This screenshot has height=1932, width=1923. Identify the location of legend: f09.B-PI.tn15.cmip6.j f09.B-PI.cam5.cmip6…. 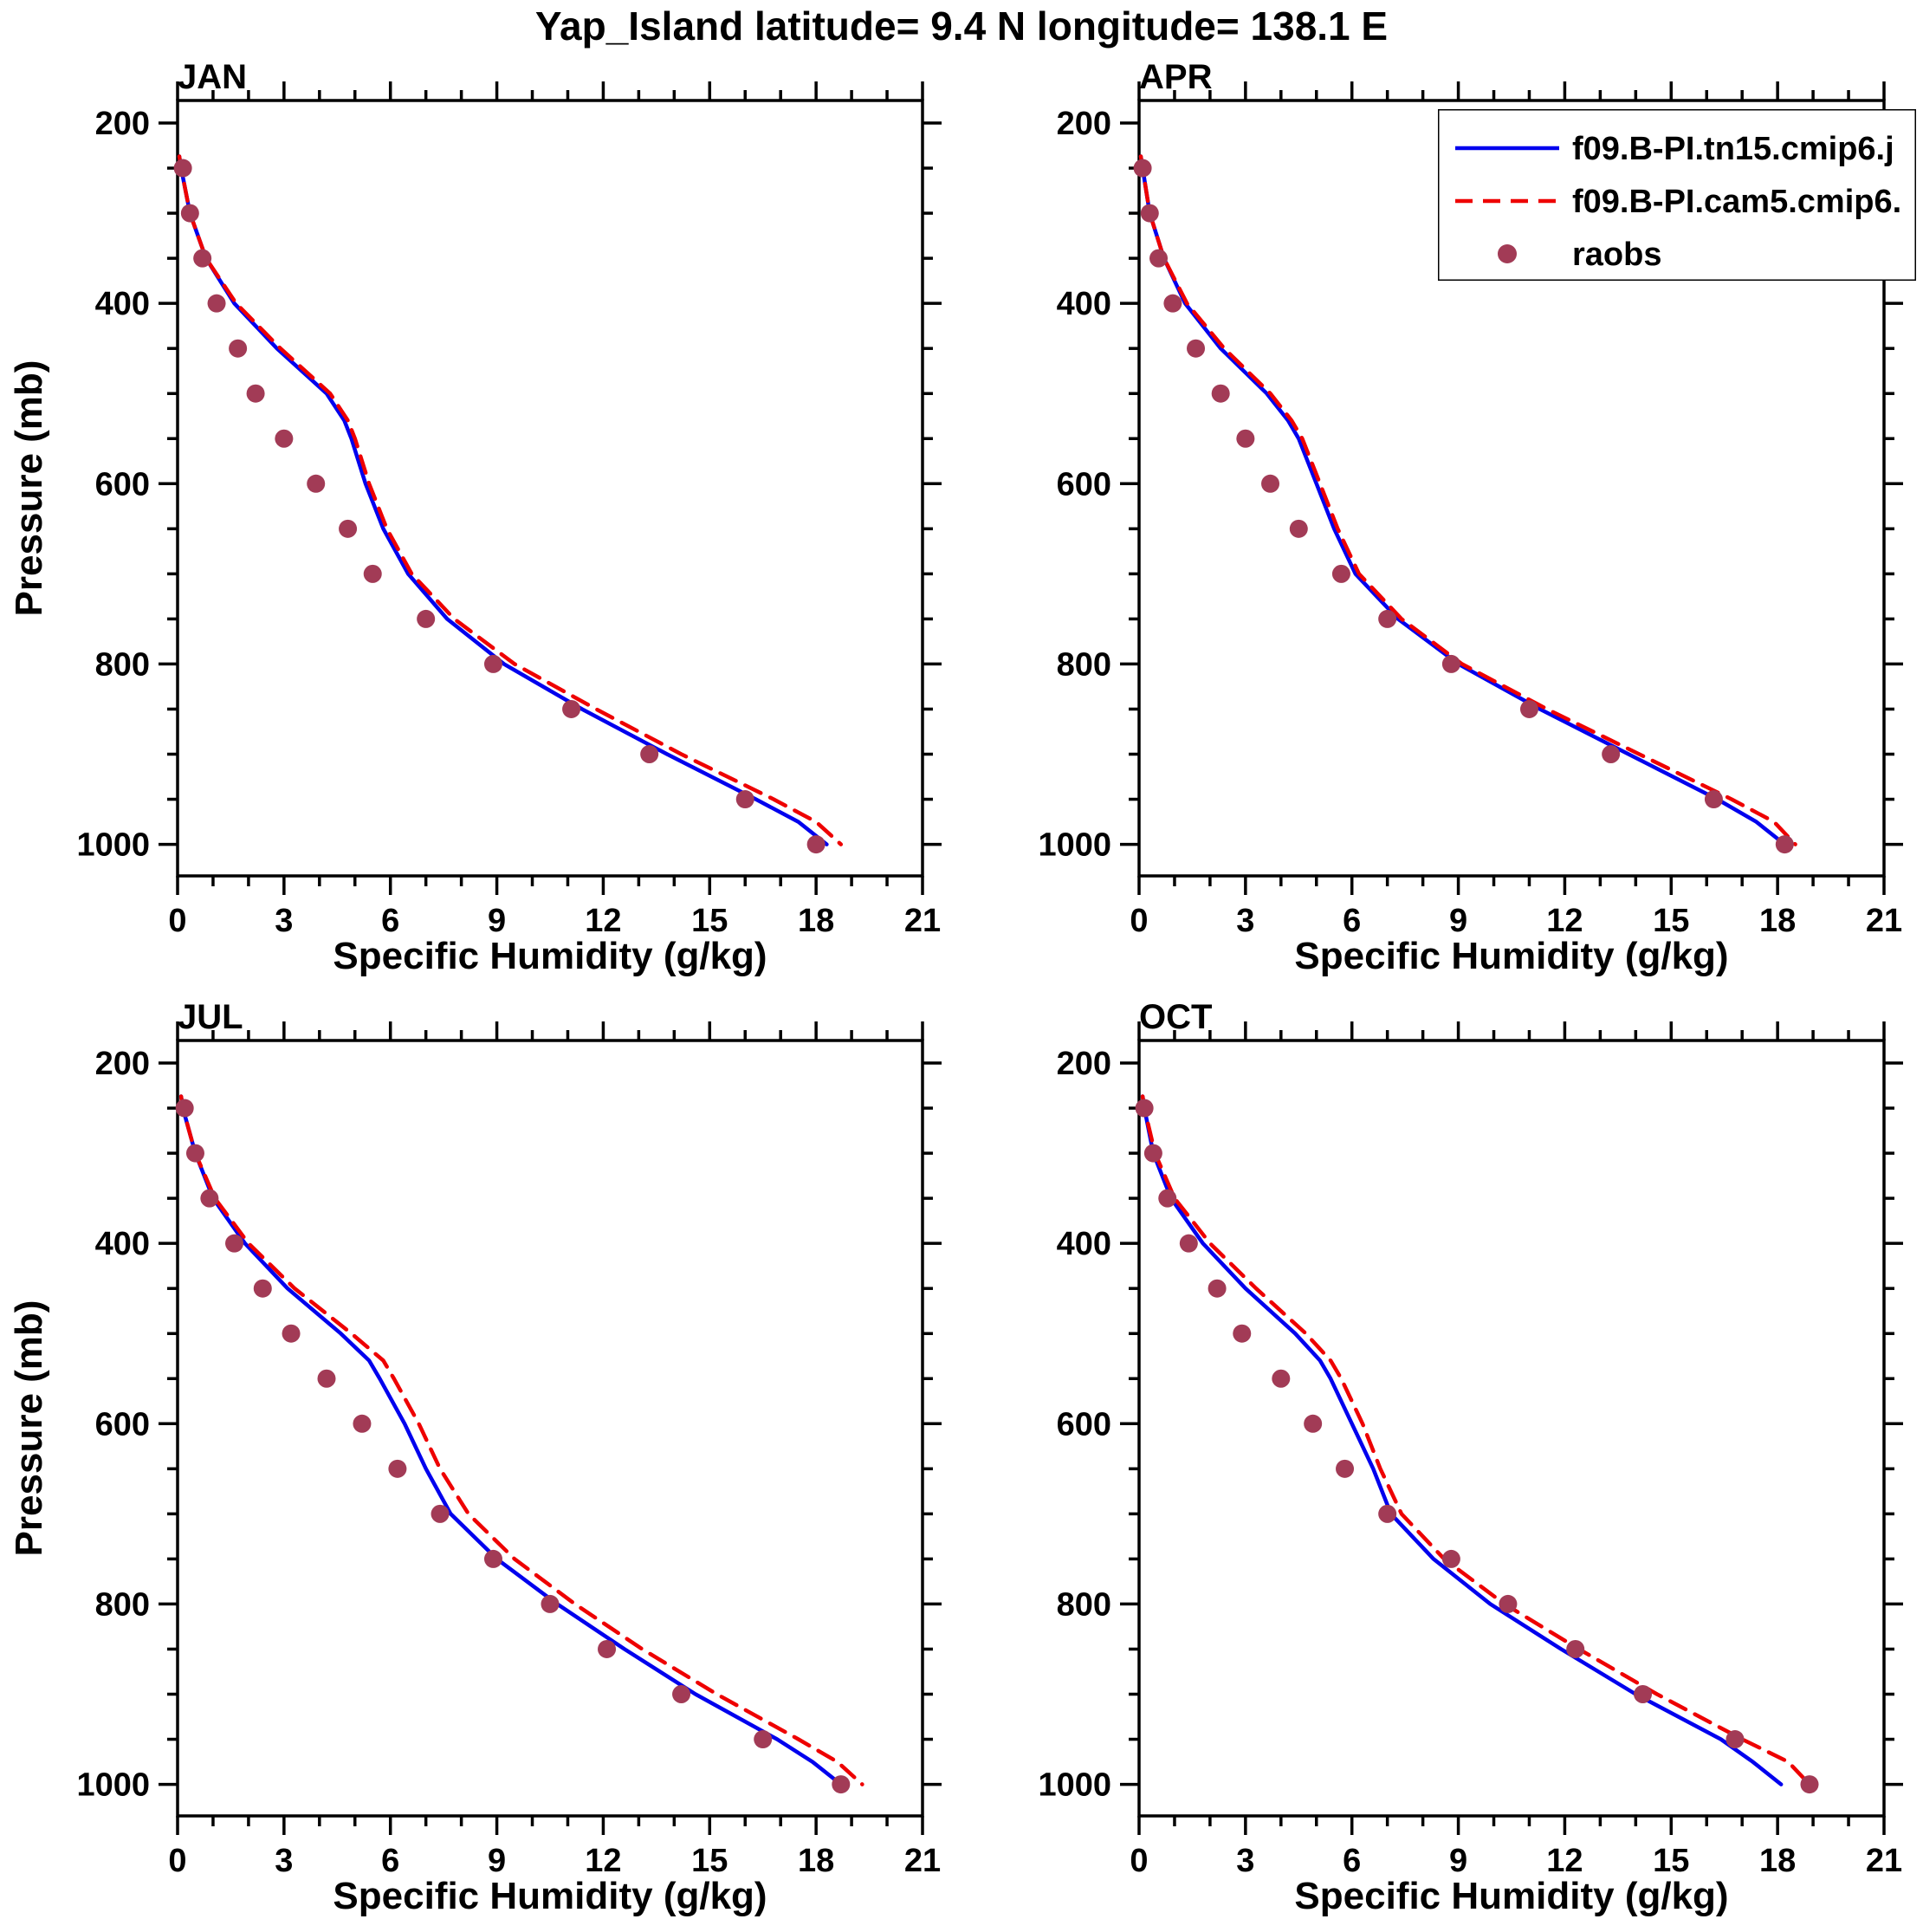
(1677, 195).